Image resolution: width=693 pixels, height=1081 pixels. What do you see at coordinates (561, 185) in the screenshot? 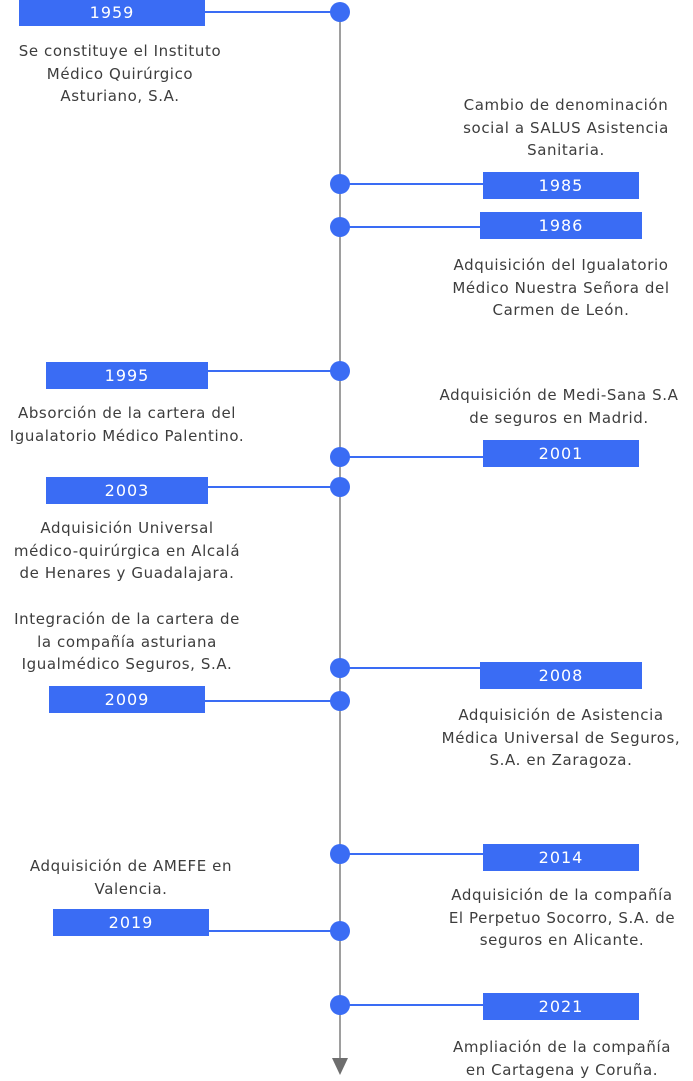
I see `year-label: 1985` at bounding box center [561, 185].